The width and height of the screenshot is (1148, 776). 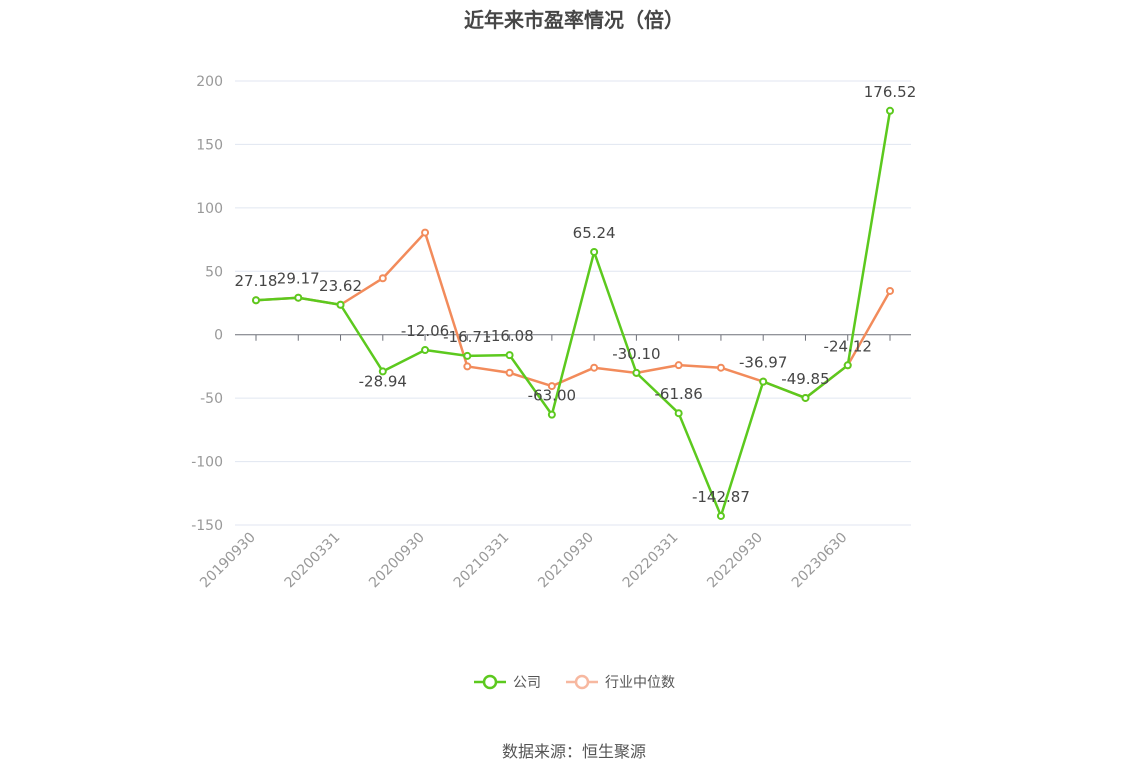 What do you see at coordinates (214, 272) in the screenshot?
I see `y-tick-label: 50` at bounding box center [214, 272].